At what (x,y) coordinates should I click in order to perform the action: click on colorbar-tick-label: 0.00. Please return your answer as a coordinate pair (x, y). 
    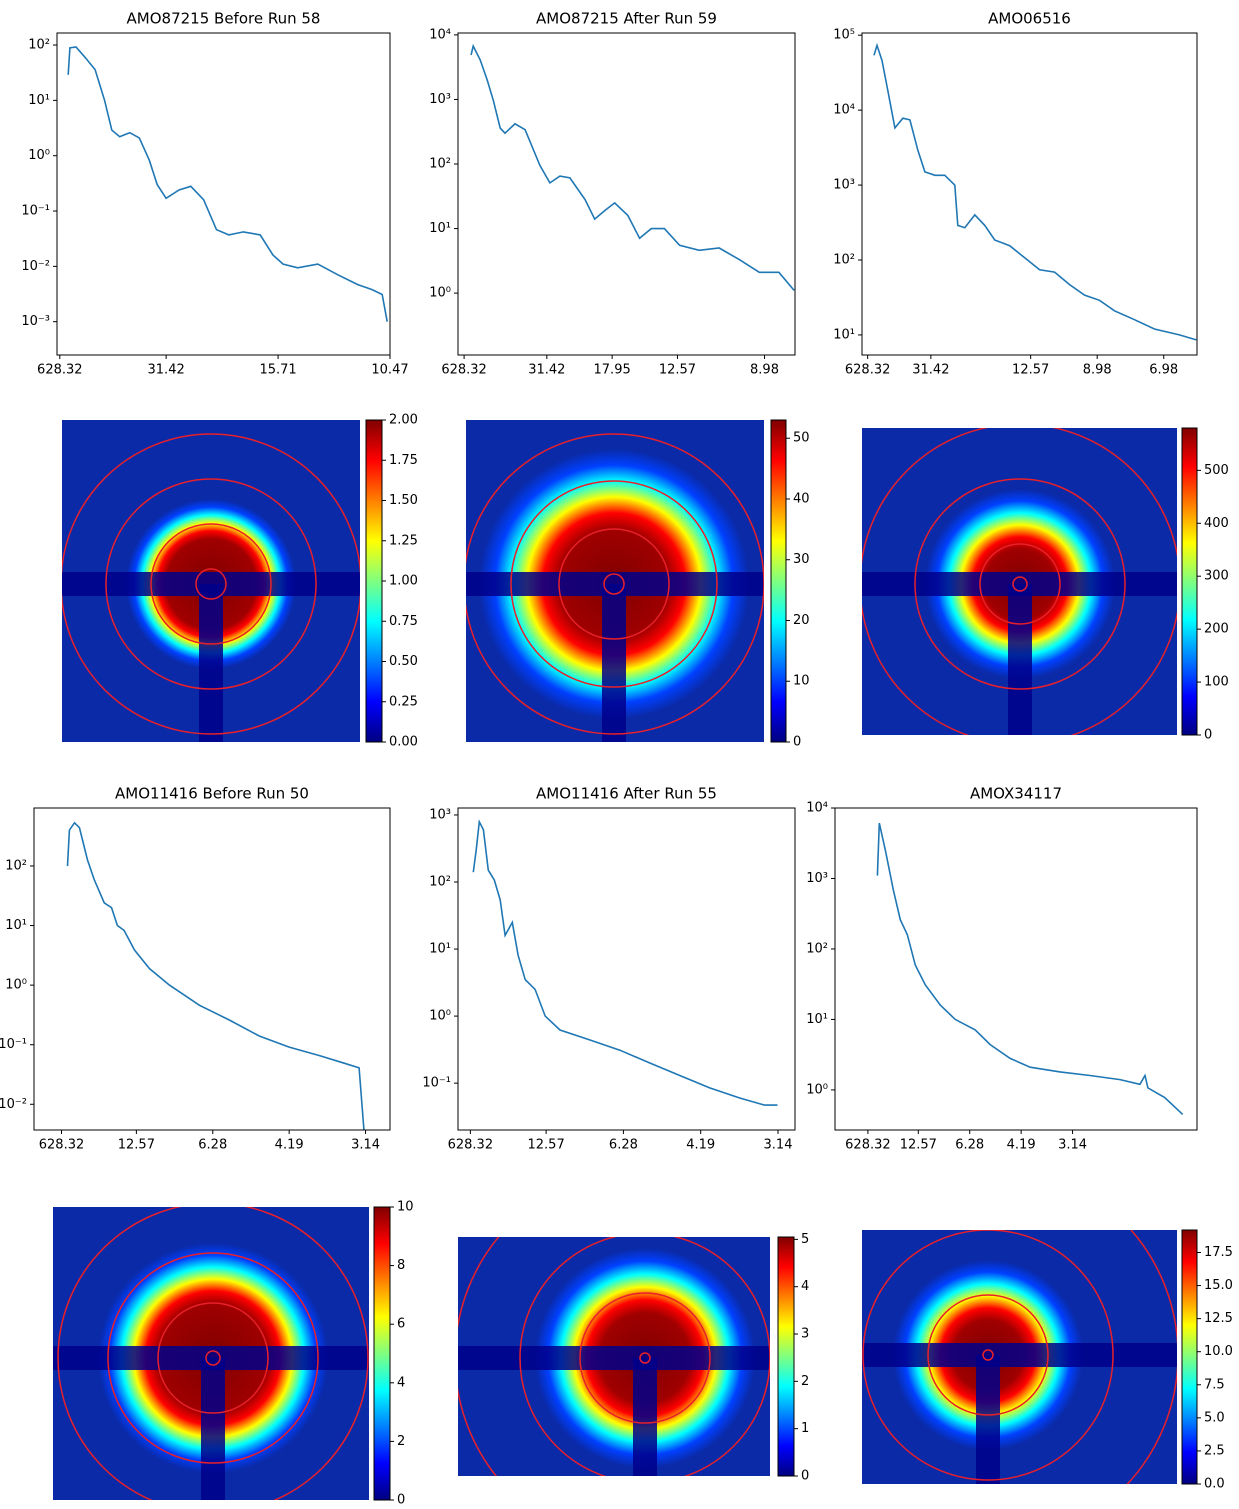
    Looking at the image, I should click on (403, 742).